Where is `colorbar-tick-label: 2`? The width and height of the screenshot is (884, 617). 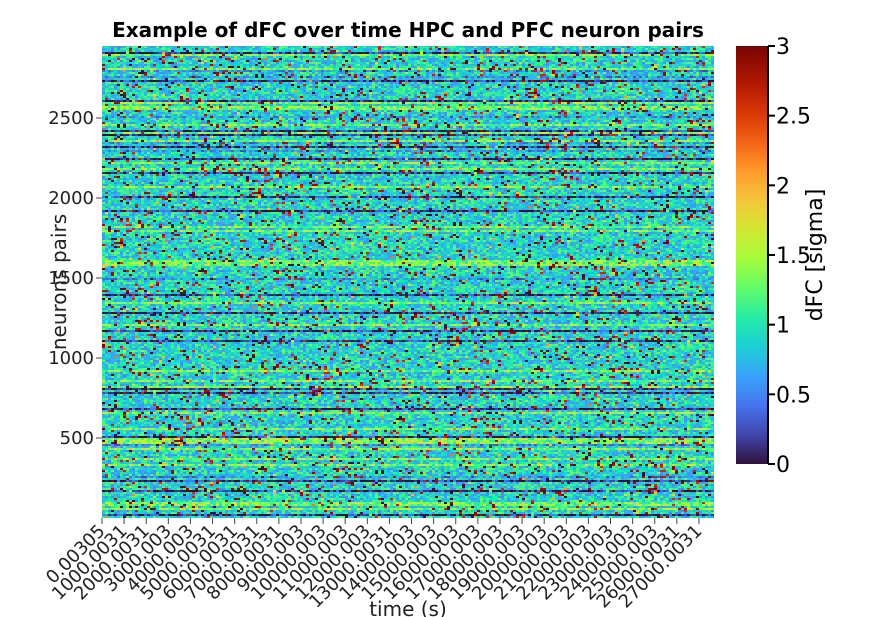 colorbar-tick-label: 2 is located at coordinates (783, 186).